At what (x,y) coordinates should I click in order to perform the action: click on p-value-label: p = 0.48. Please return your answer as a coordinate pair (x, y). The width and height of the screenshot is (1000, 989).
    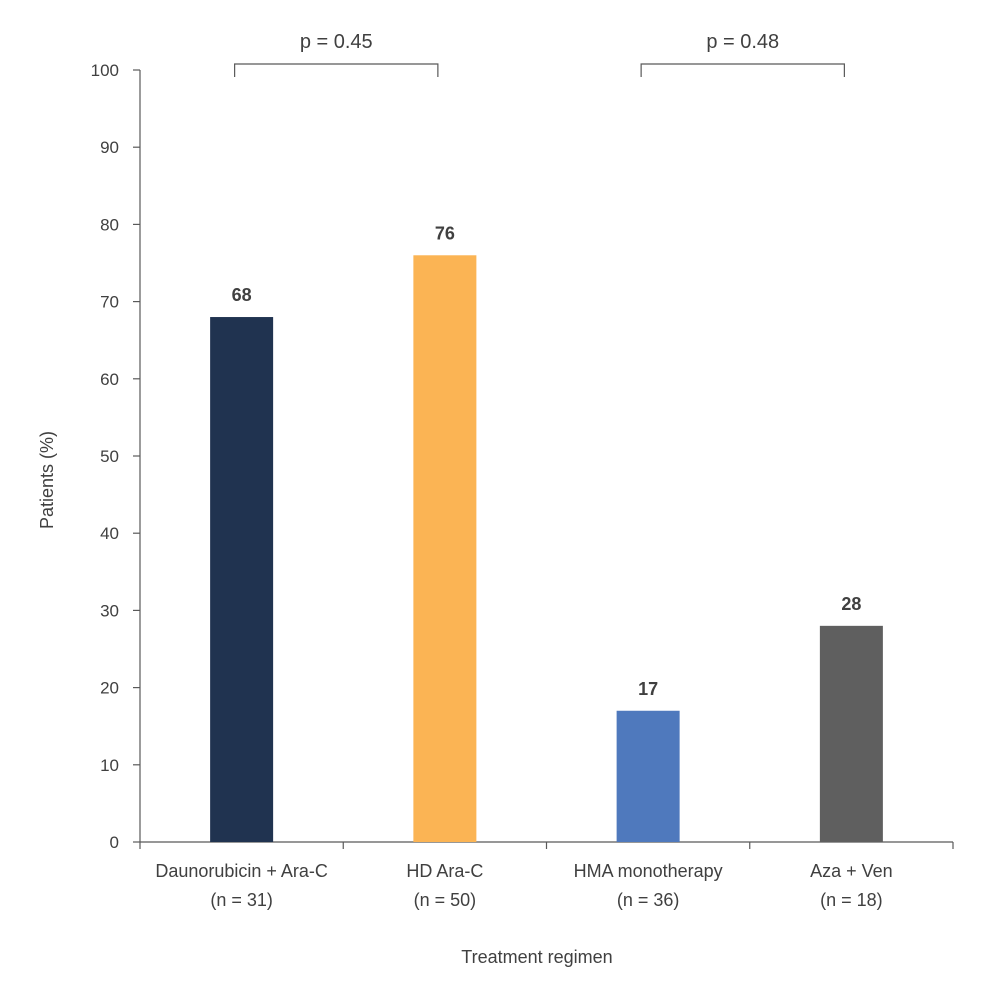
    Looking at the image, I should click on (742, 42).